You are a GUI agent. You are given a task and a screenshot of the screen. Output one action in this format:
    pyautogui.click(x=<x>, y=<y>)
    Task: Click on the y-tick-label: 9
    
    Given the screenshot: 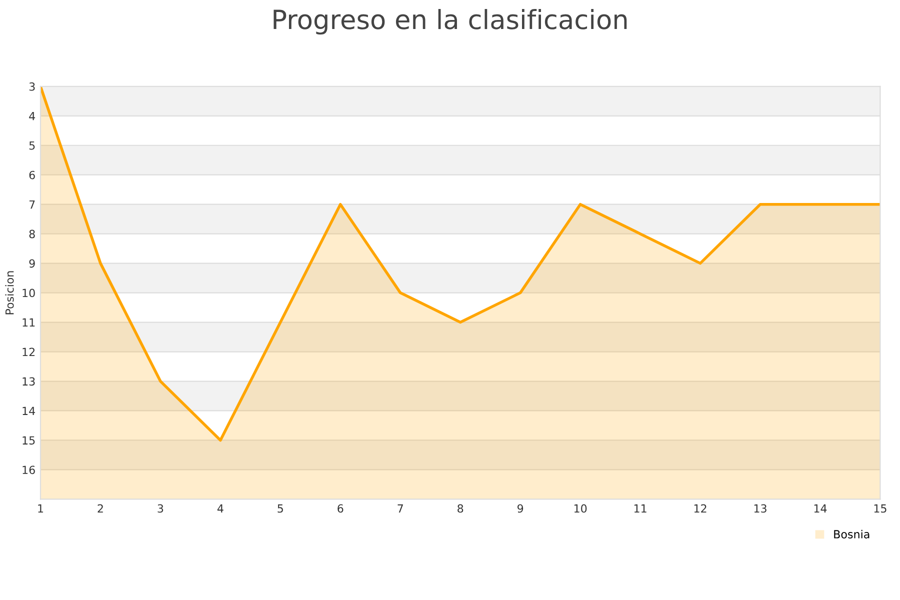 What is the action you would take?
    pyautogui.click(x=32, y=263)
    